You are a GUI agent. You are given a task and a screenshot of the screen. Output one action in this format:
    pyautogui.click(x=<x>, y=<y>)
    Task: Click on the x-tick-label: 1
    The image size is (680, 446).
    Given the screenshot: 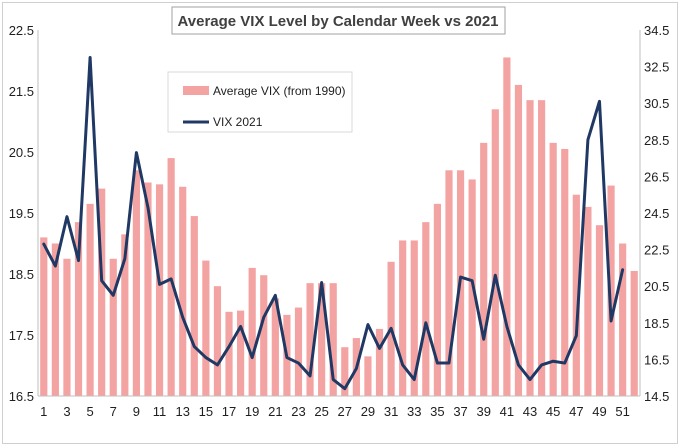 What is the action you would take?
    pyautogui.click(x=43, y=411)
    